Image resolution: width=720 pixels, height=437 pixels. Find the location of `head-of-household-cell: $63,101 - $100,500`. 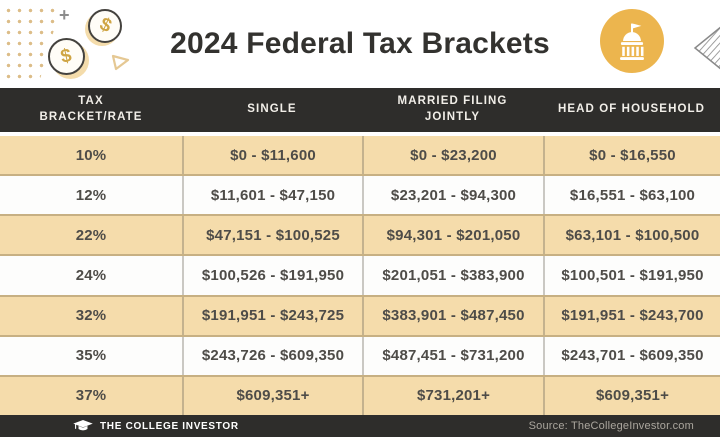

head-of-household-cell: $63,101 - $100,500 is located at coordinates (631, 235).